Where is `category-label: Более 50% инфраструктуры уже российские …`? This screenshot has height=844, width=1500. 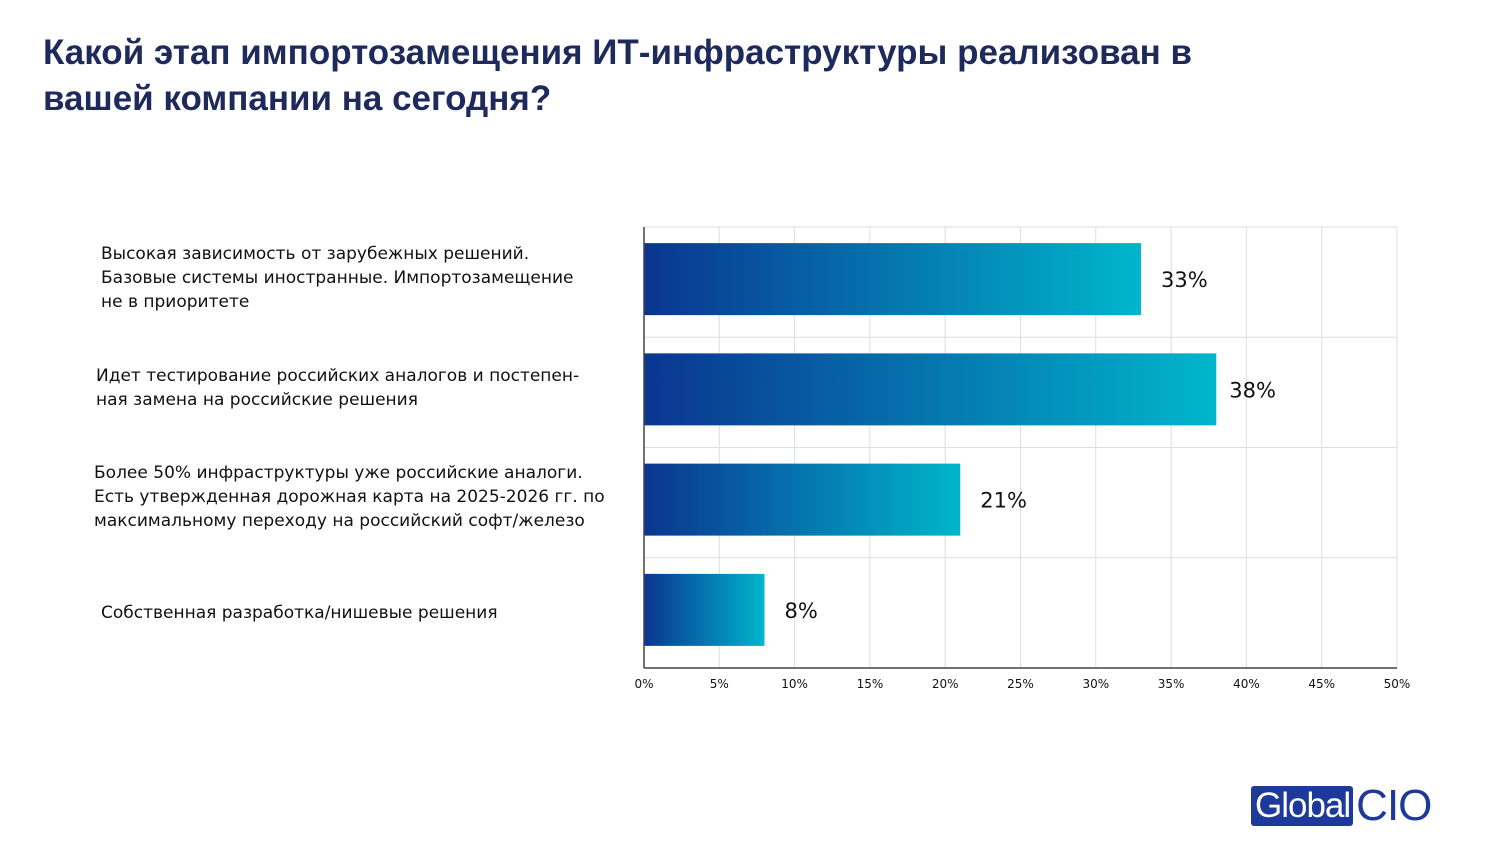
category-label: Более 50% инфраструктуры уже российские … is located at coordinates (349, 497).